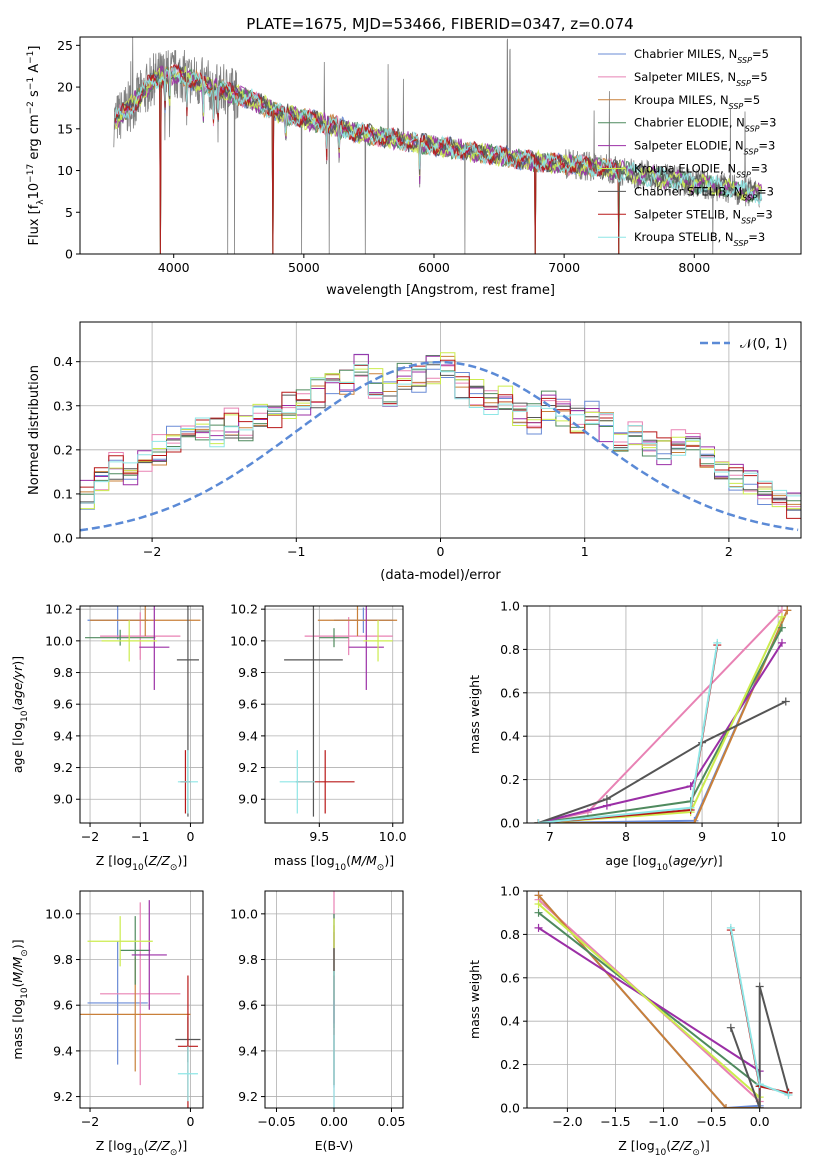  What do you see at coordinates (550, 836) in the screenshot?
I see `x-tick-label: 7` at bounding box center [550, 836].